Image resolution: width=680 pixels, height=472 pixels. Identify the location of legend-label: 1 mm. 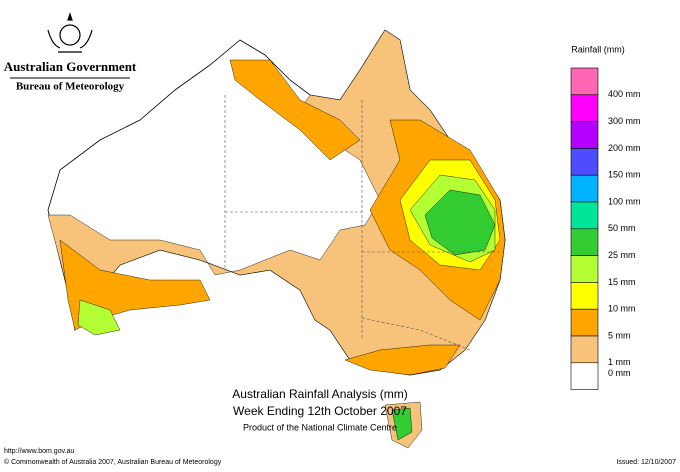
(619, 362).